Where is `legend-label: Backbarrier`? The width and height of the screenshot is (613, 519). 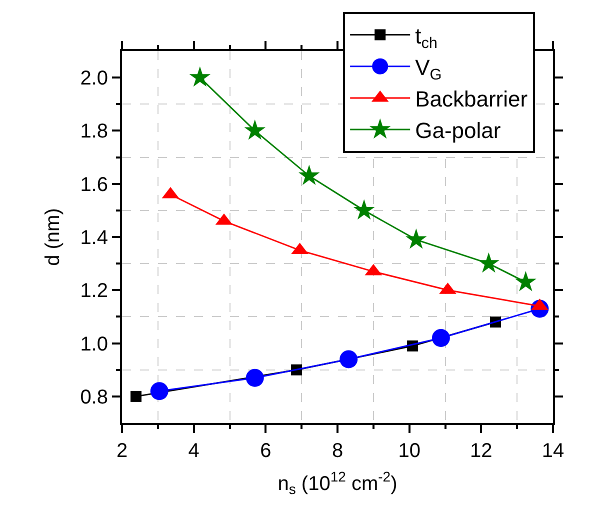 legend-label: Backbarrier is located at coordinates (471, 99).